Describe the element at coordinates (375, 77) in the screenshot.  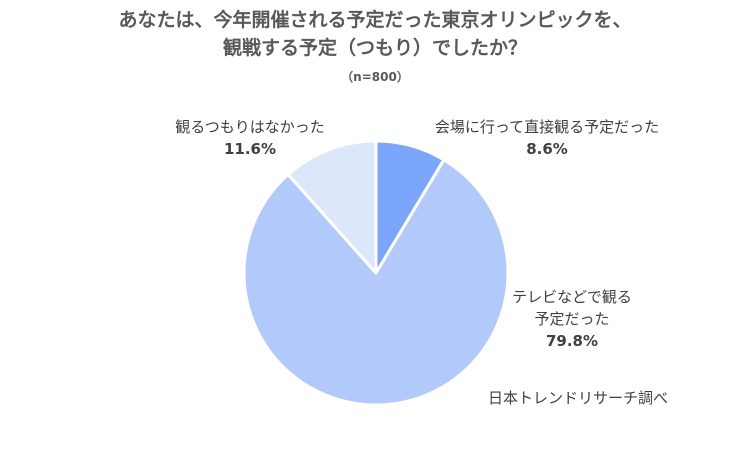
I see `chart-subtitle: （n=800）` at that location.